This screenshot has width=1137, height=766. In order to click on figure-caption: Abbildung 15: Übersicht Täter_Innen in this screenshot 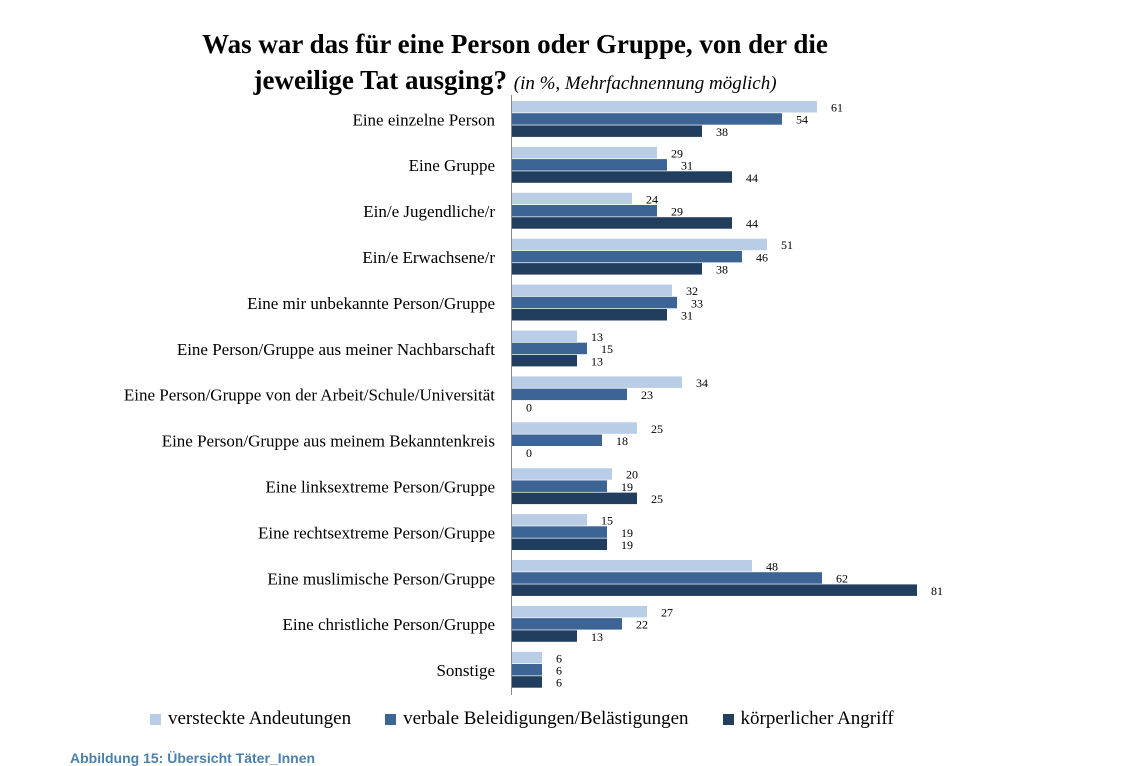, I will do `click(193, 758)`.